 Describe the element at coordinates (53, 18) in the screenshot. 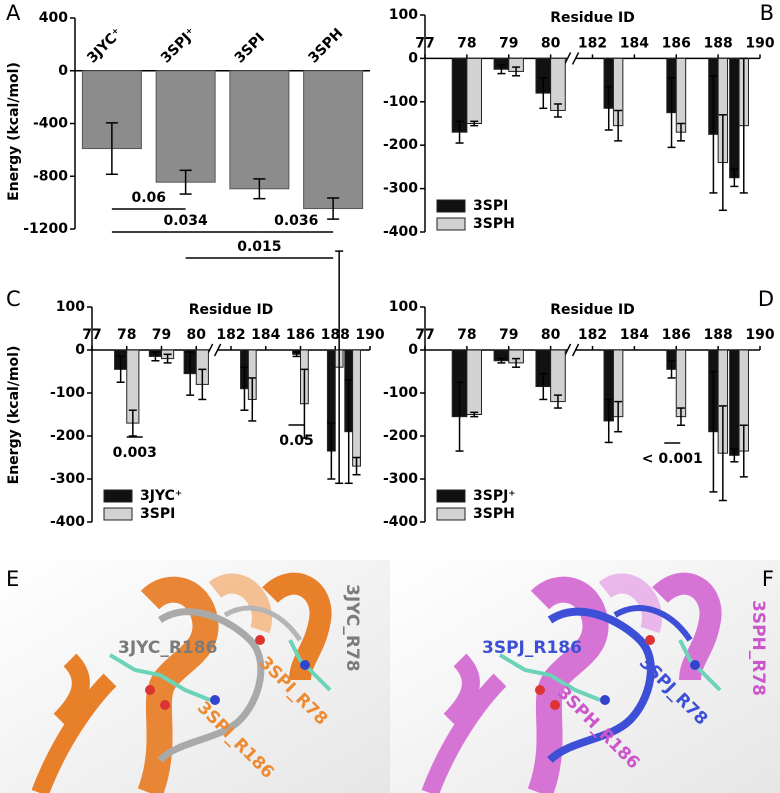

I see `y-tick-label: 400` at that location.